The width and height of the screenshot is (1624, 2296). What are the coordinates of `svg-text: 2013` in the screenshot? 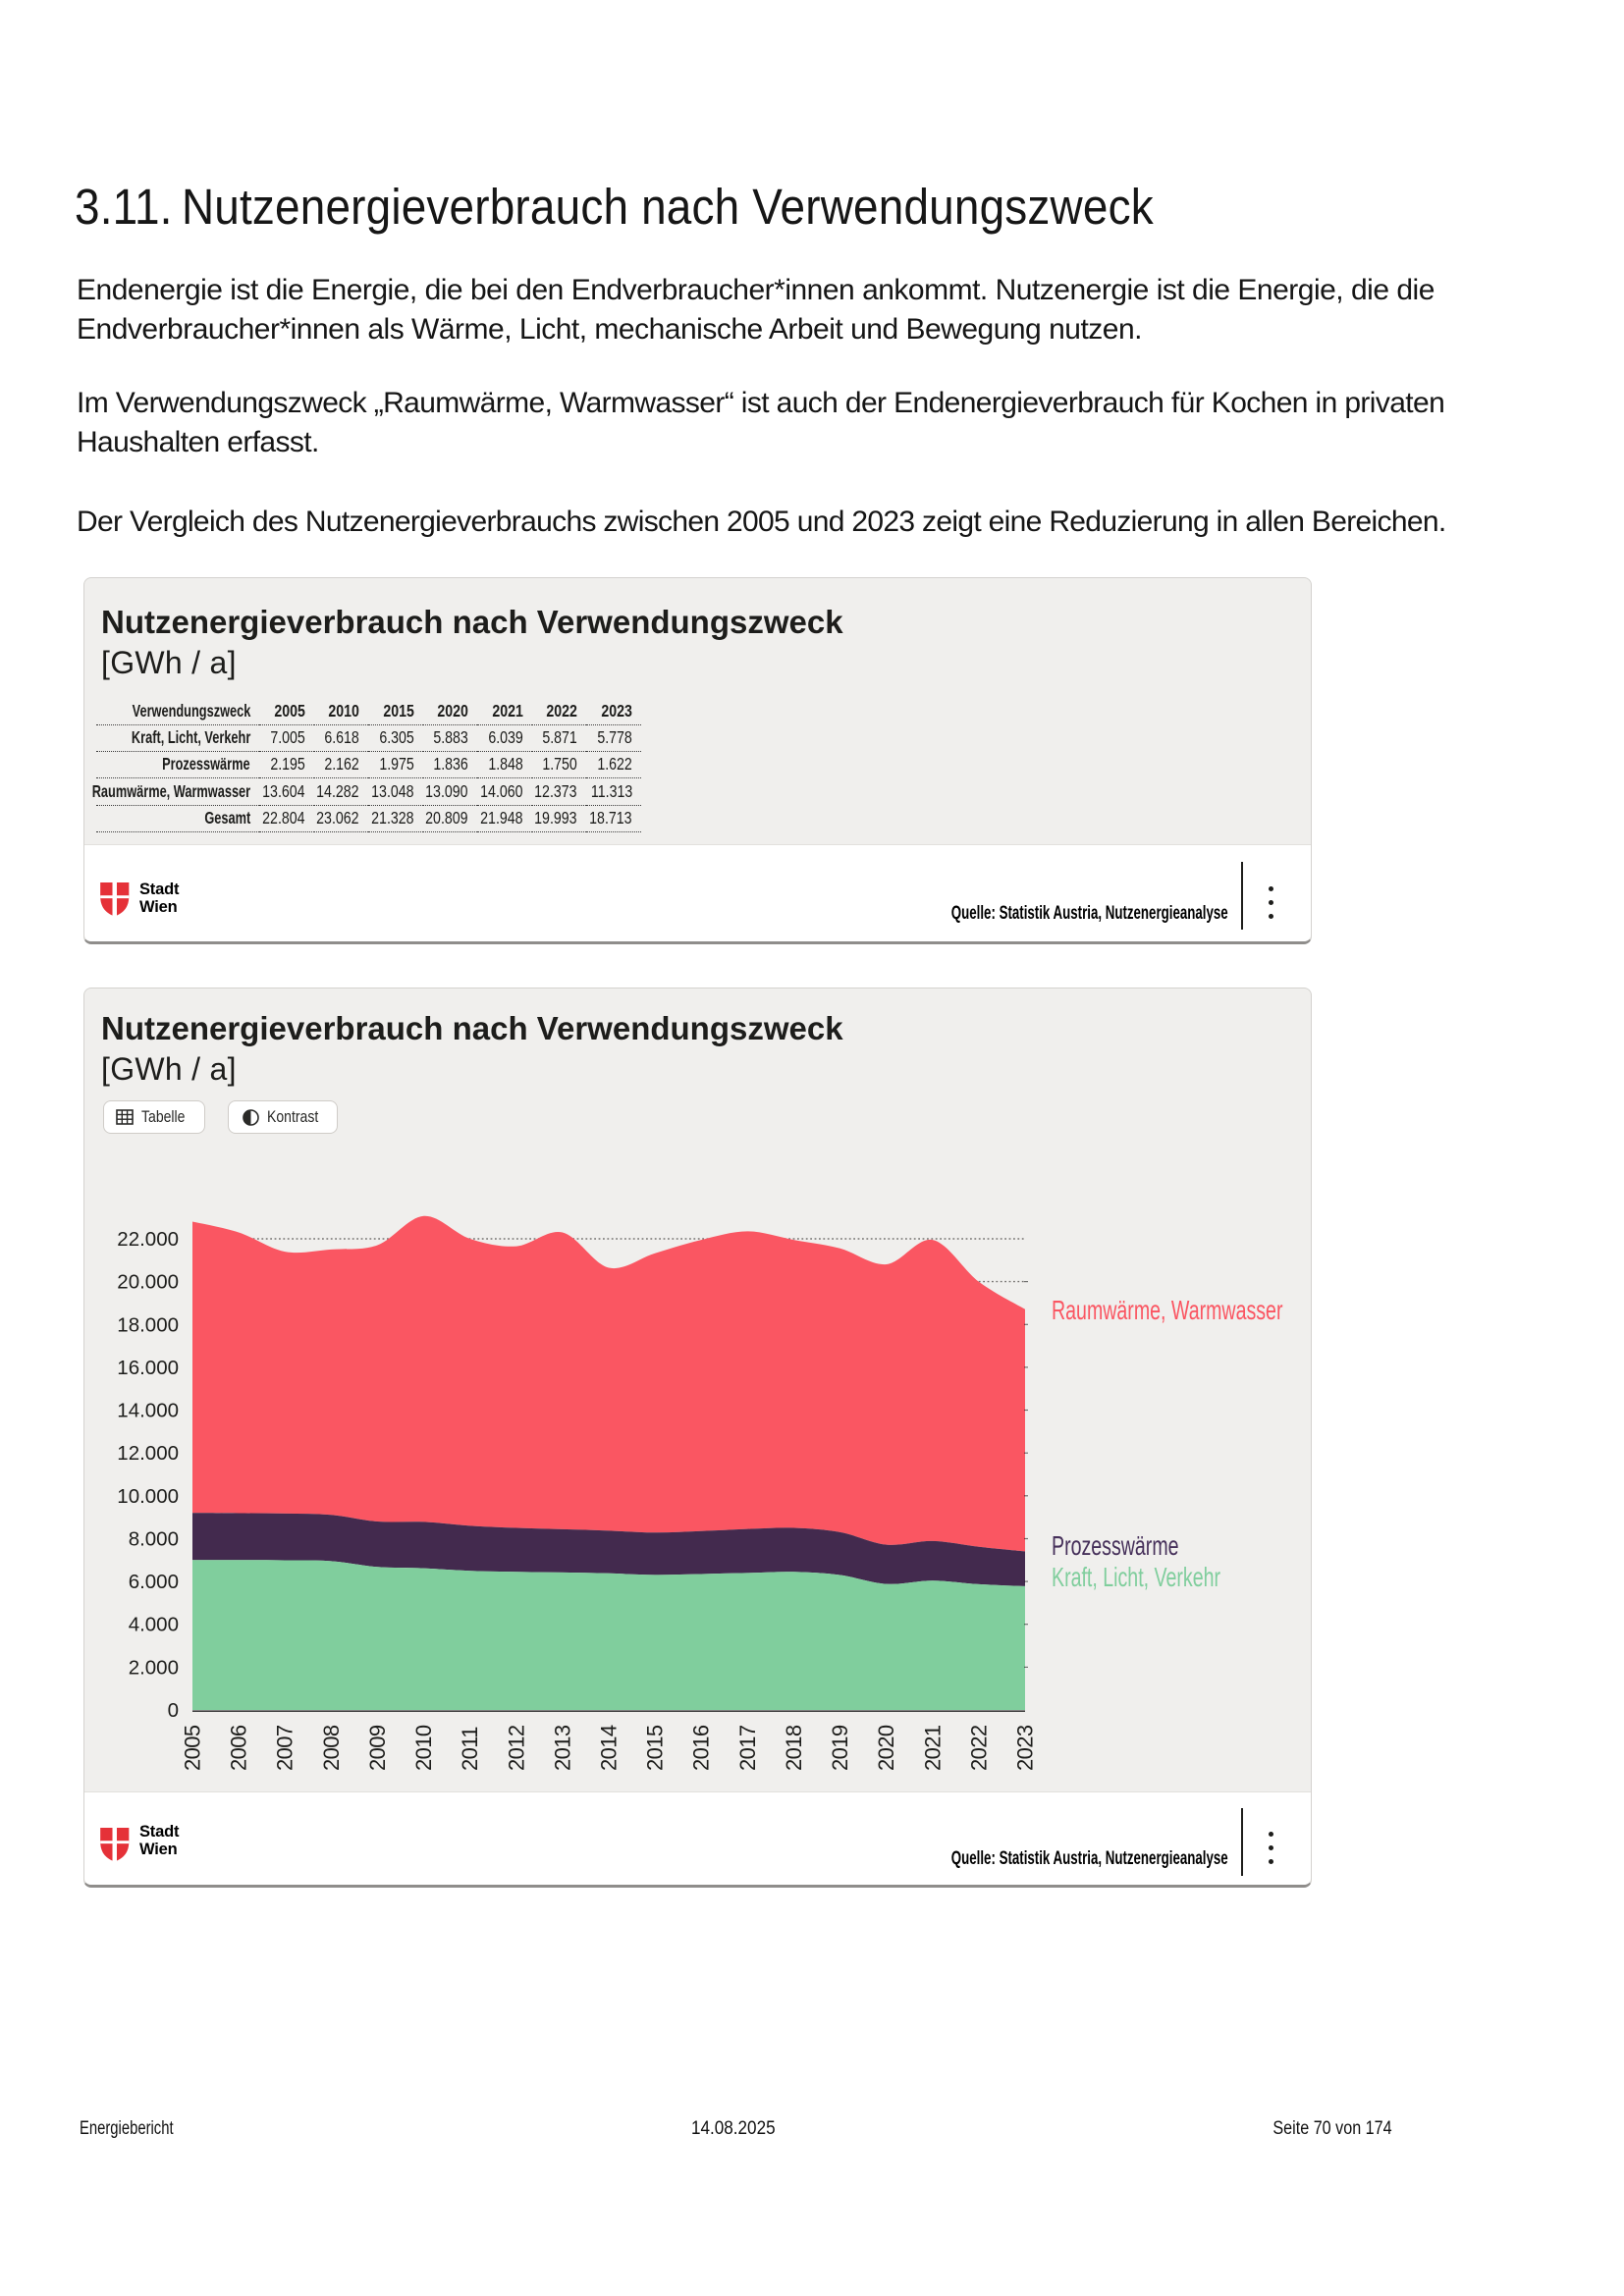 It's located at (562, 1748).